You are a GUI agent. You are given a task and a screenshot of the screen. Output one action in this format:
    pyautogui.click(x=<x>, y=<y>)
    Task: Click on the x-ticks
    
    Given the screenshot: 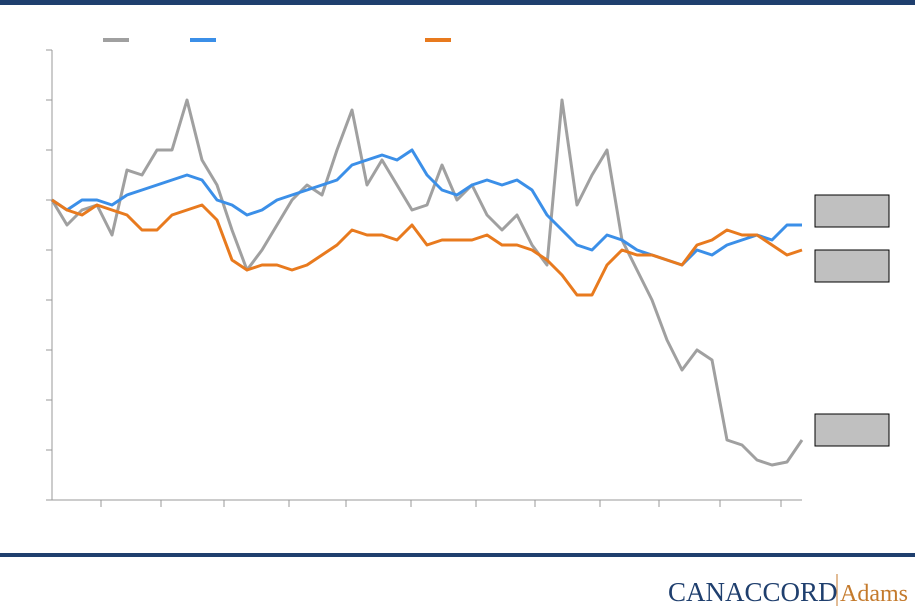 What is the action you would take?
    pyautogui.click(x=441, y=503)
    